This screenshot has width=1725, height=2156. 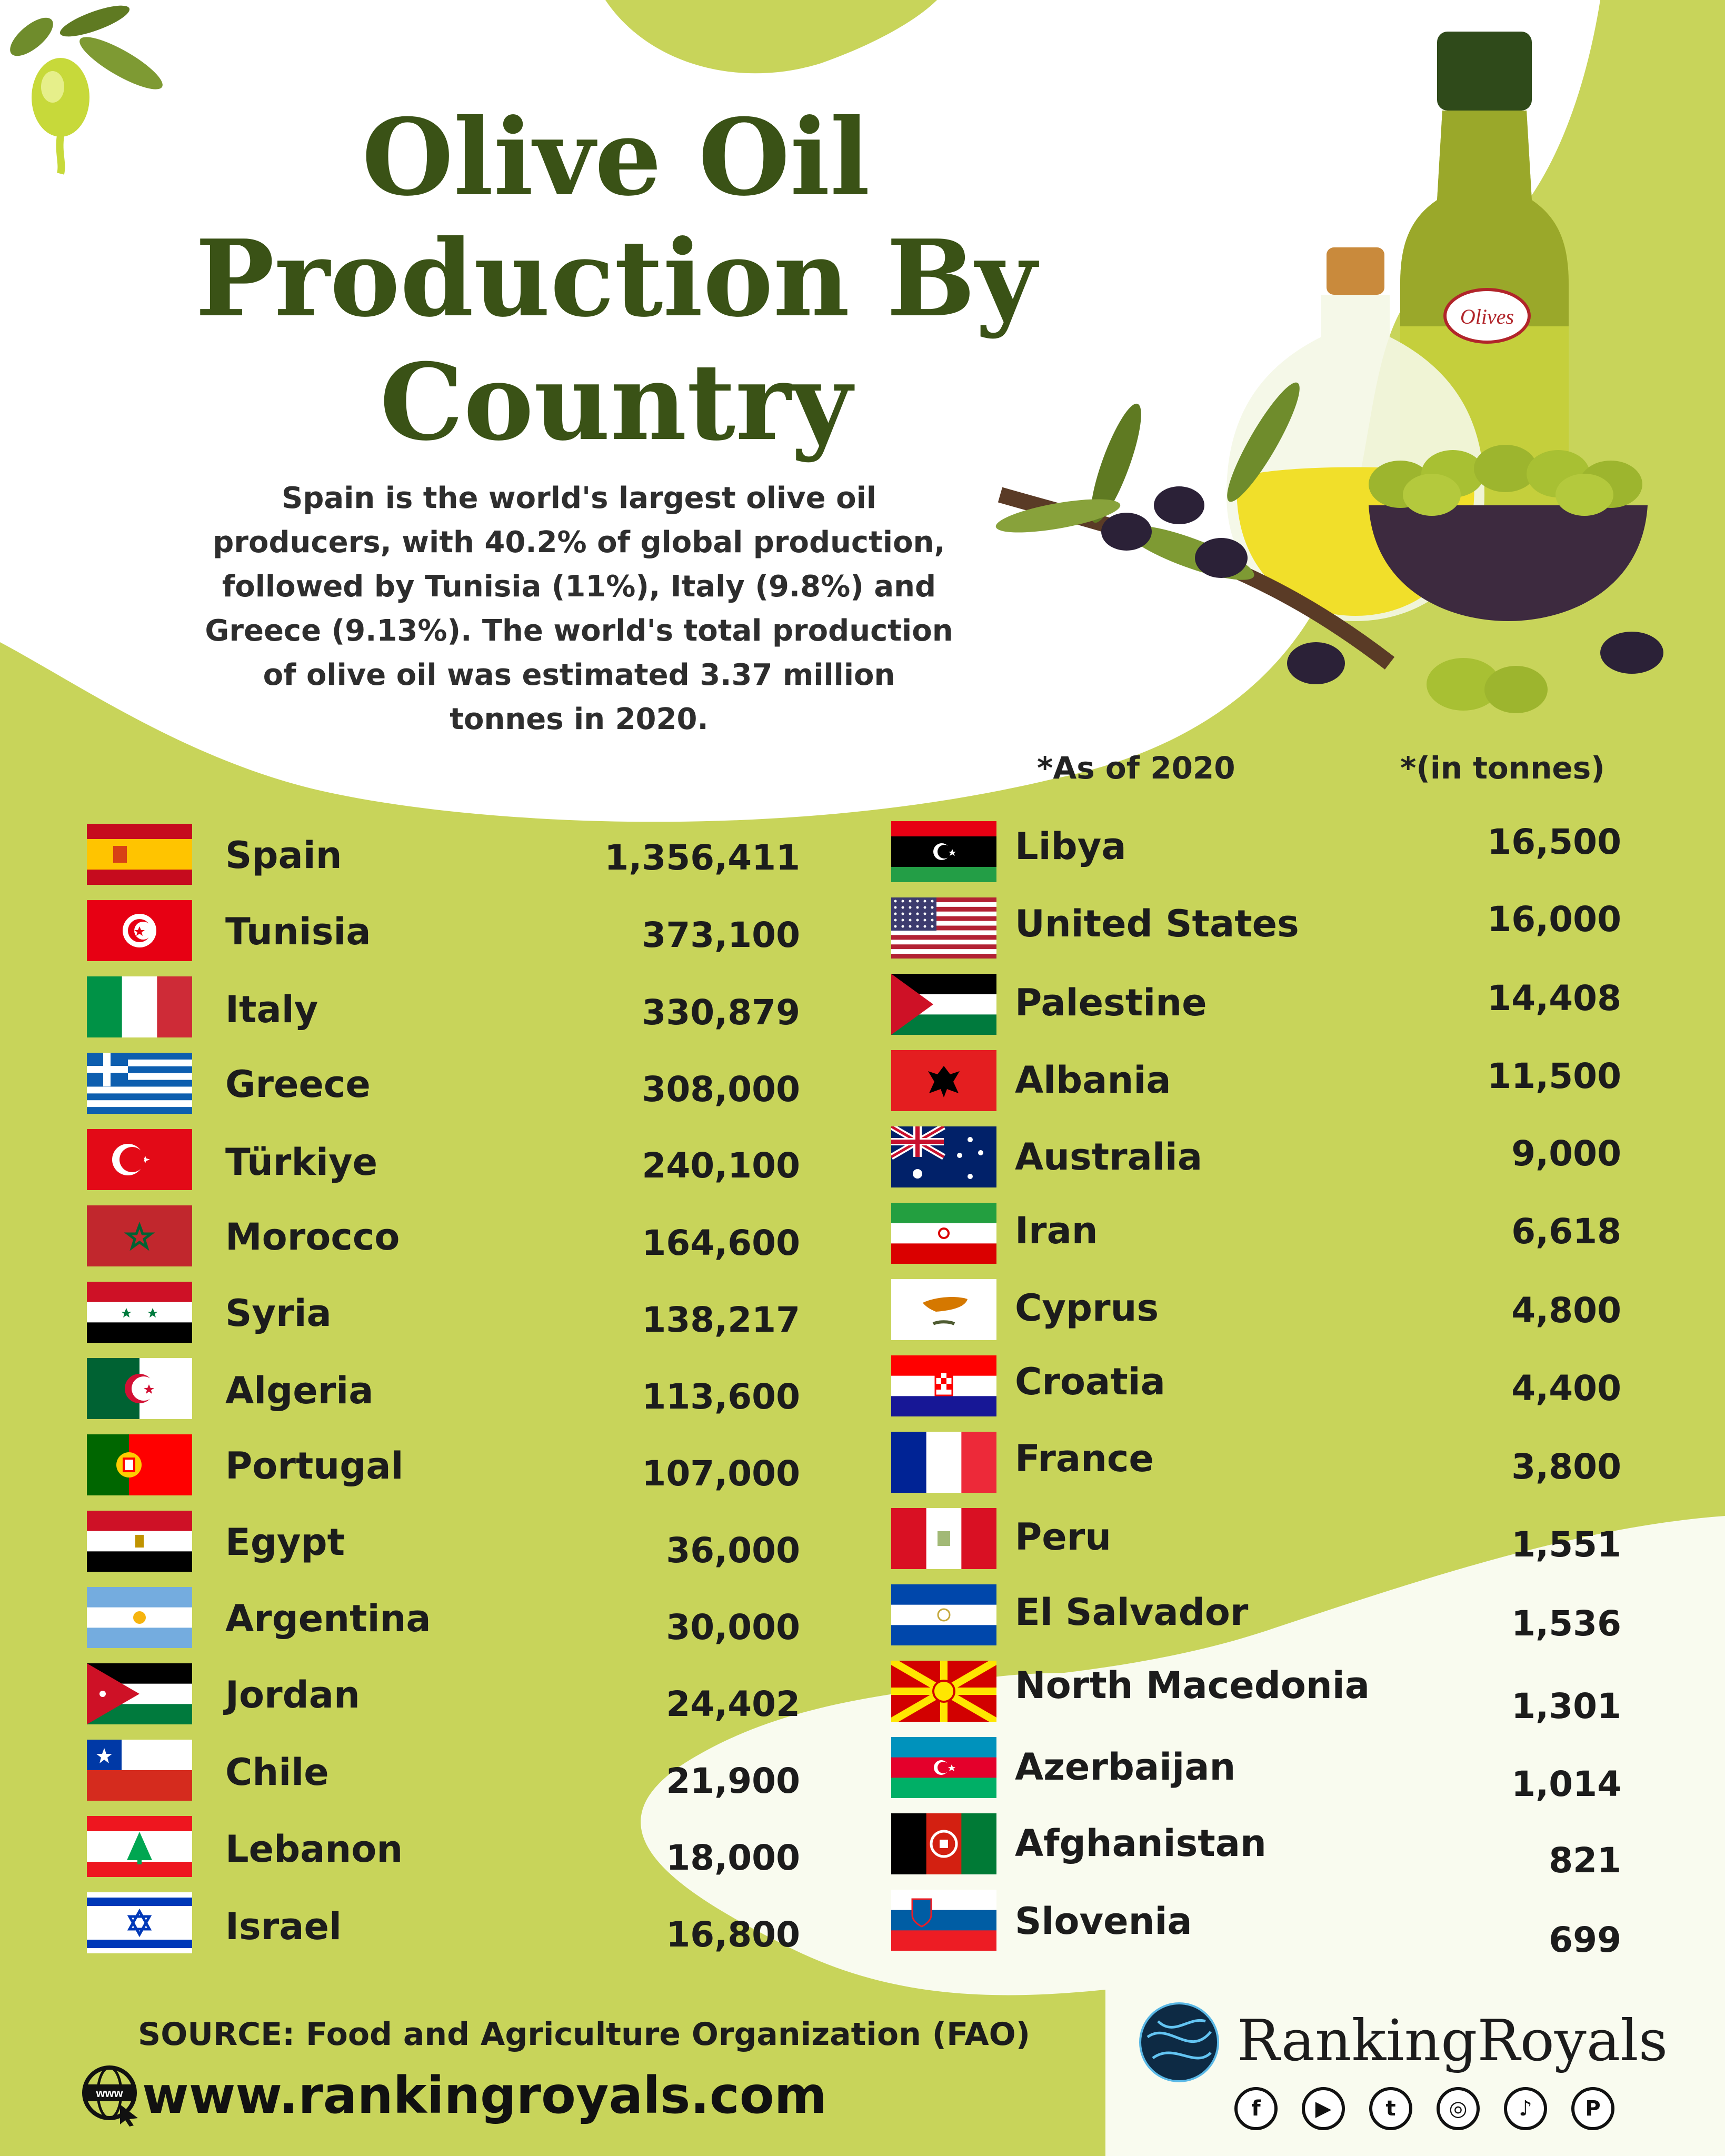 I want to click on production-value: 14,408, so click(x=1554, y=998).